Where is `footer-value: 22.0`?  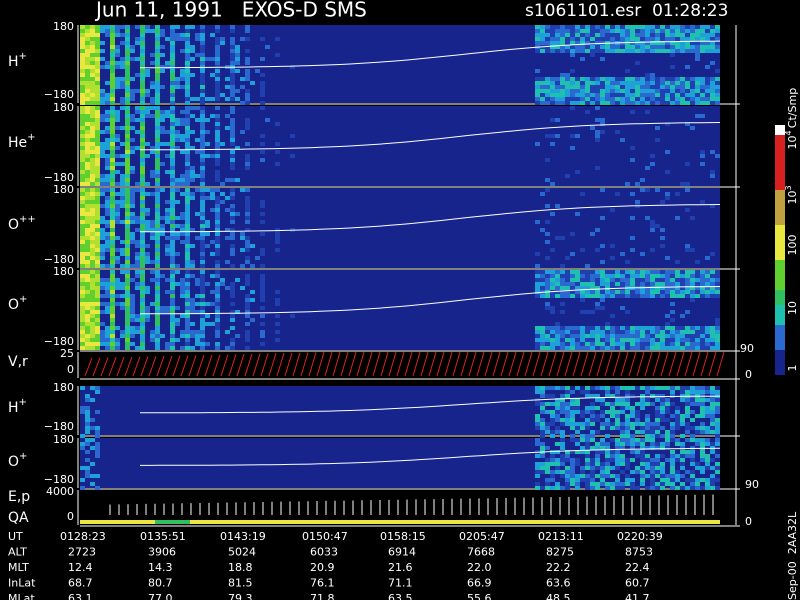 footer-value: 22.0 is located at coordinates (479, 567).